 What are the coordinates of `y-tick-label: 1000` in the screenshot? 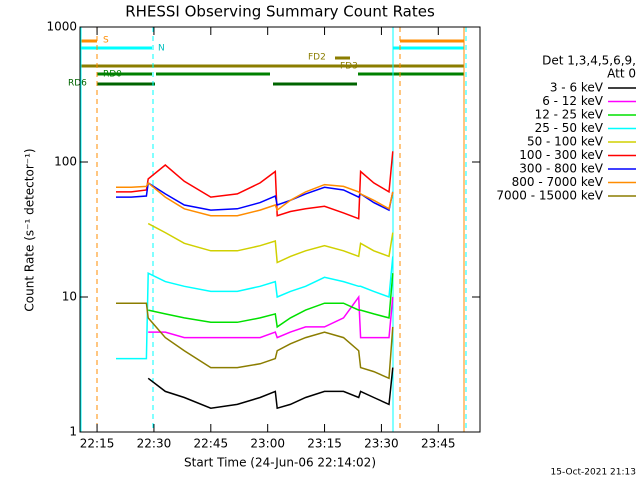 It's located at (61, 27).